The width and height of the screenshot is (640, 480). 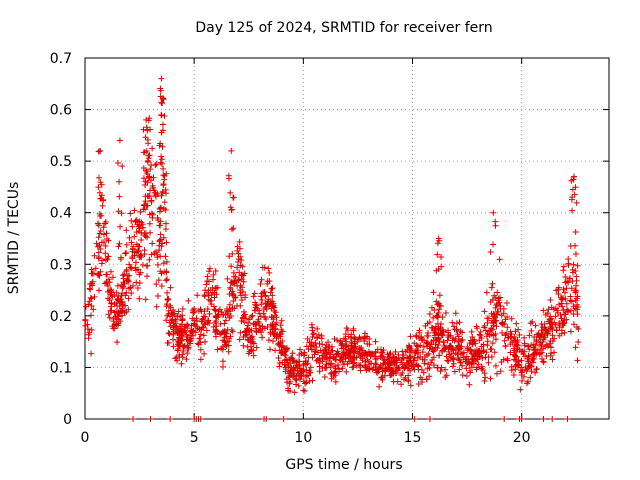 What do you see at coordinates (504, 419) in the screenshot?
I see `zero-point` at bounding box center [504, 419].